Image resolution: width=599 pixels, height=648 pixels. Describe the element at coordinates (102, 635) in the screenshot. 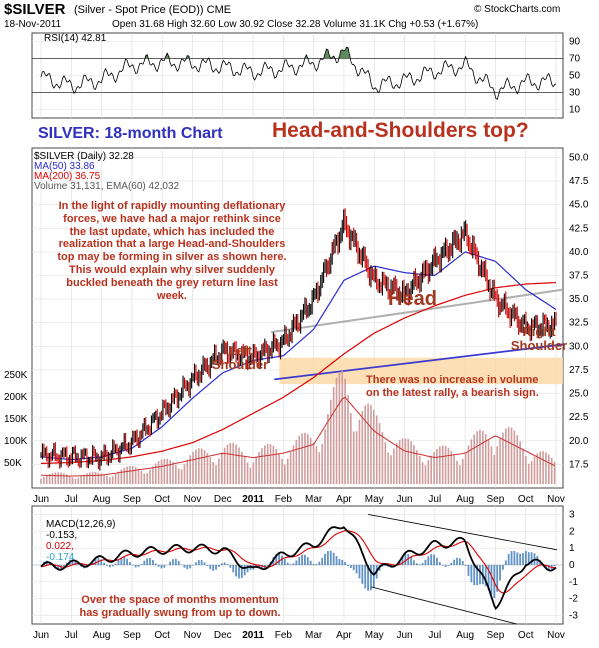

I see `x-tick-label-bottom: Aug` at that location.